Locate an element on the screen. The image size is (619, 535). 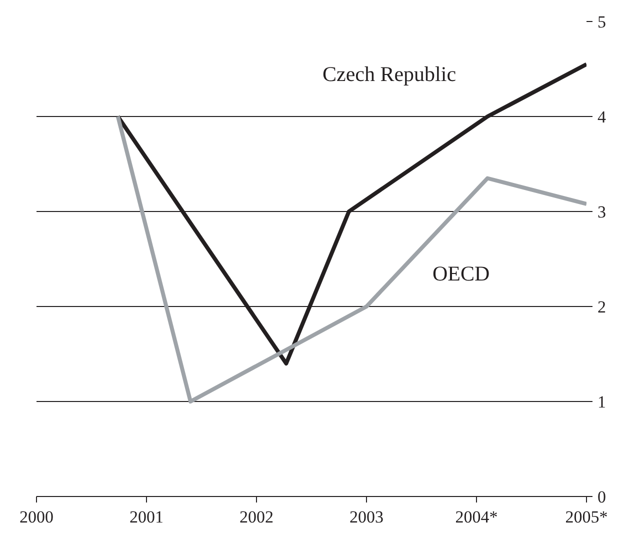
x-tick-label: 2001 is located at coordinates (147, 517).